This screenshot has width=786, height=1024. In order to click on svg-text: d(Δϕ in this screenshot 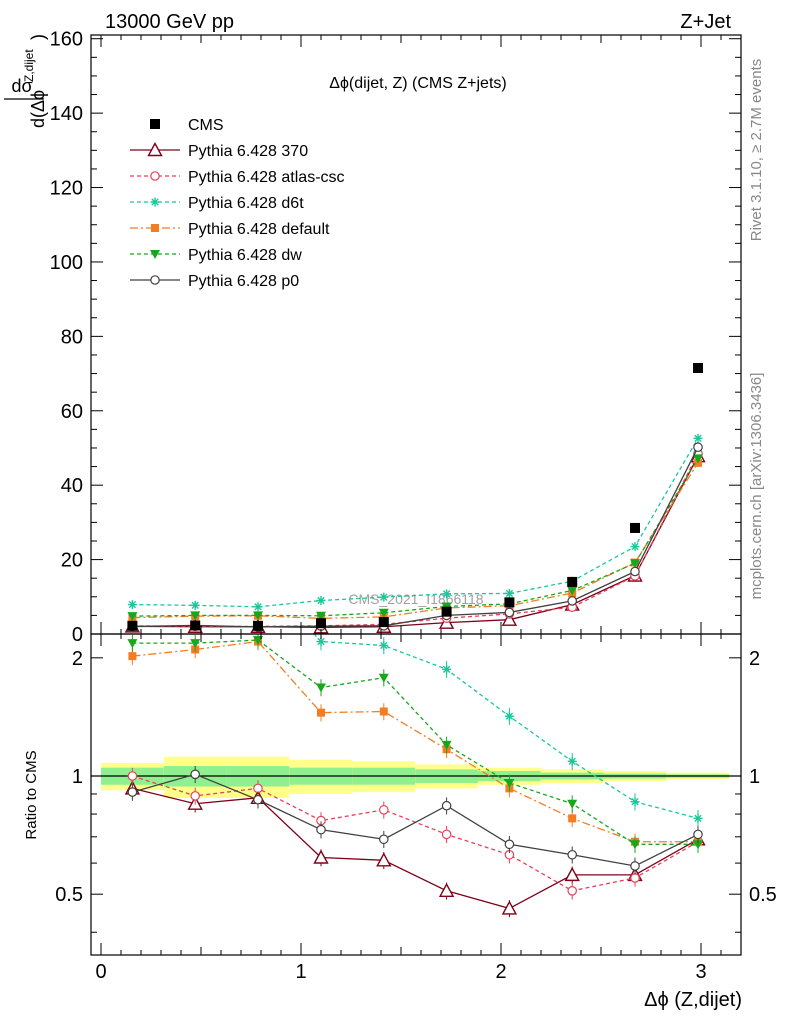, I will do `click(38, 109)`.